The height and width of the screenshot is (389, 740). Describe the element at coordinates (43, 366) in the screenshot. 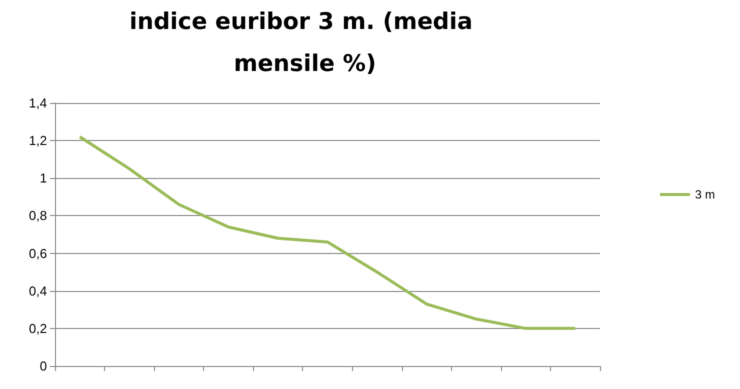

I see `y-tick-label: 0` at that location.